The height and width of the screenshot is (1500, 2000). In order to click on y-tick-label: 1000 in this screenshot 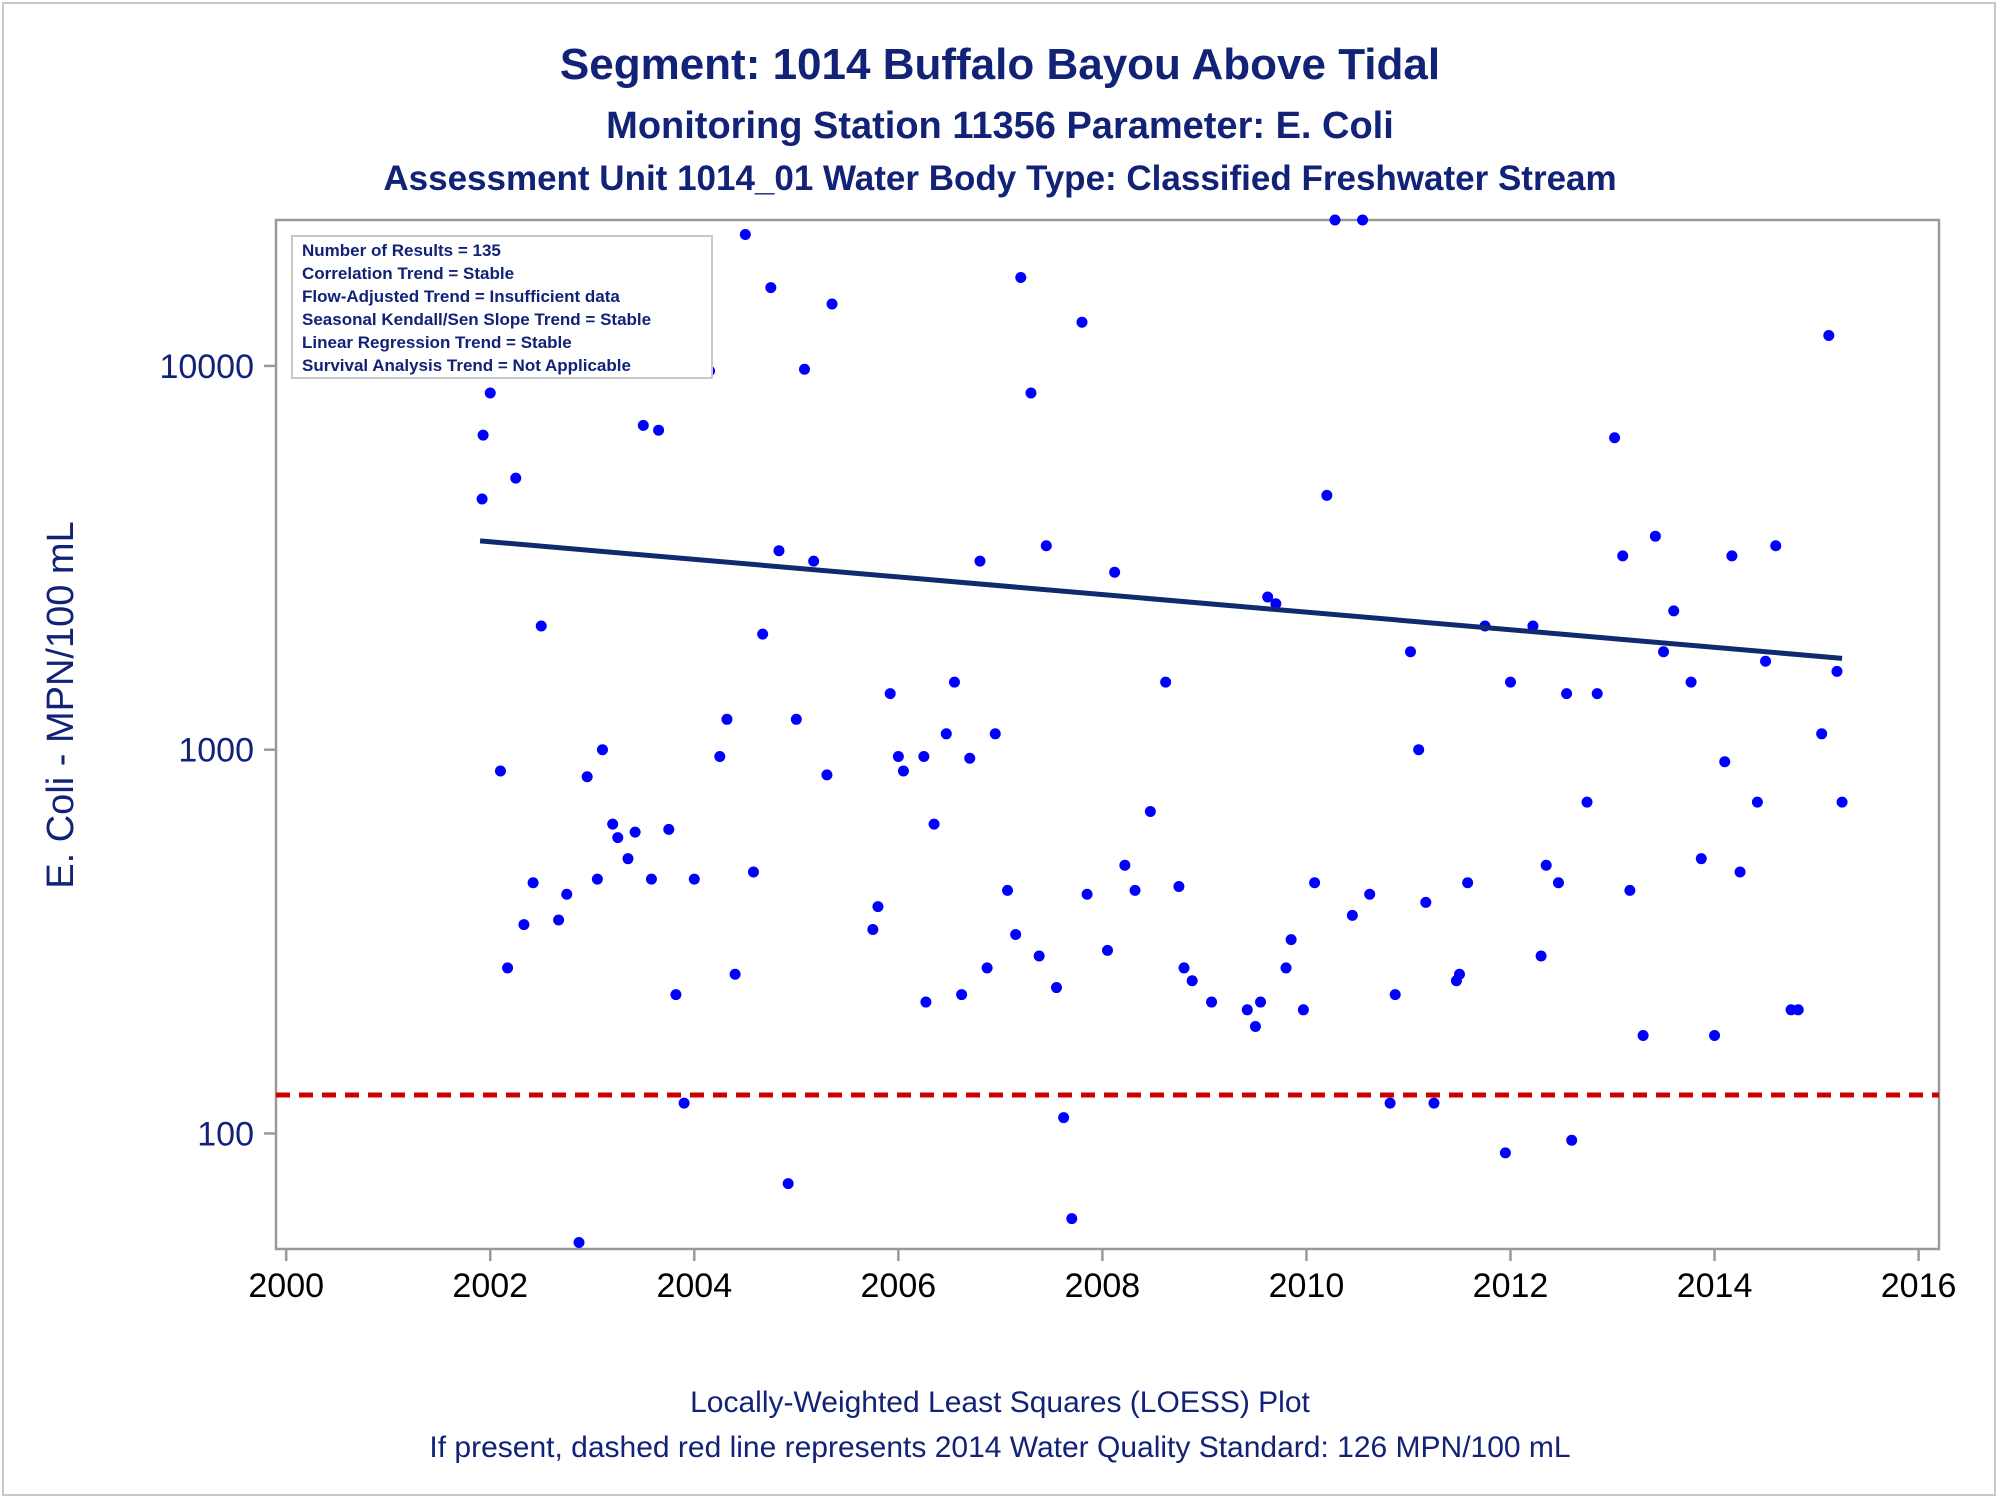, I will do `click(216, 751)`.